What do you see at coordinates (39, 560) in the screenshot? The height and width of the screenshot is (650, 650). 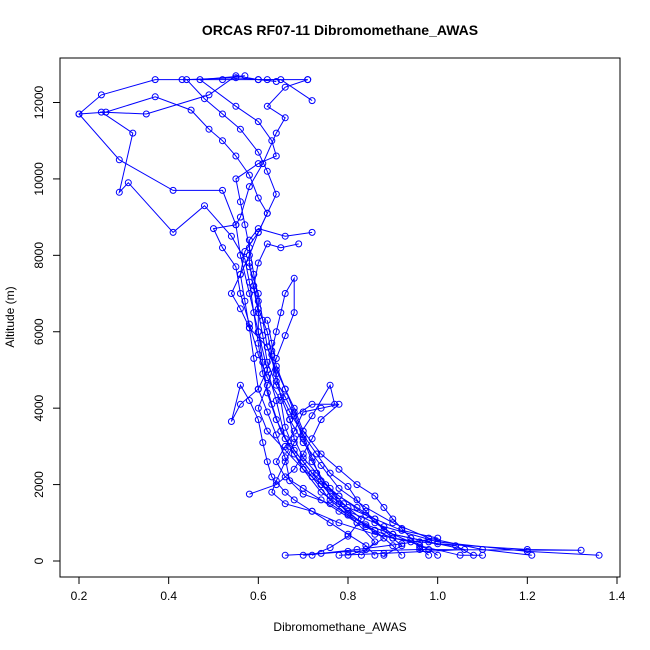 I see `y-tick-label: 0` at bounding box center [39, 560].